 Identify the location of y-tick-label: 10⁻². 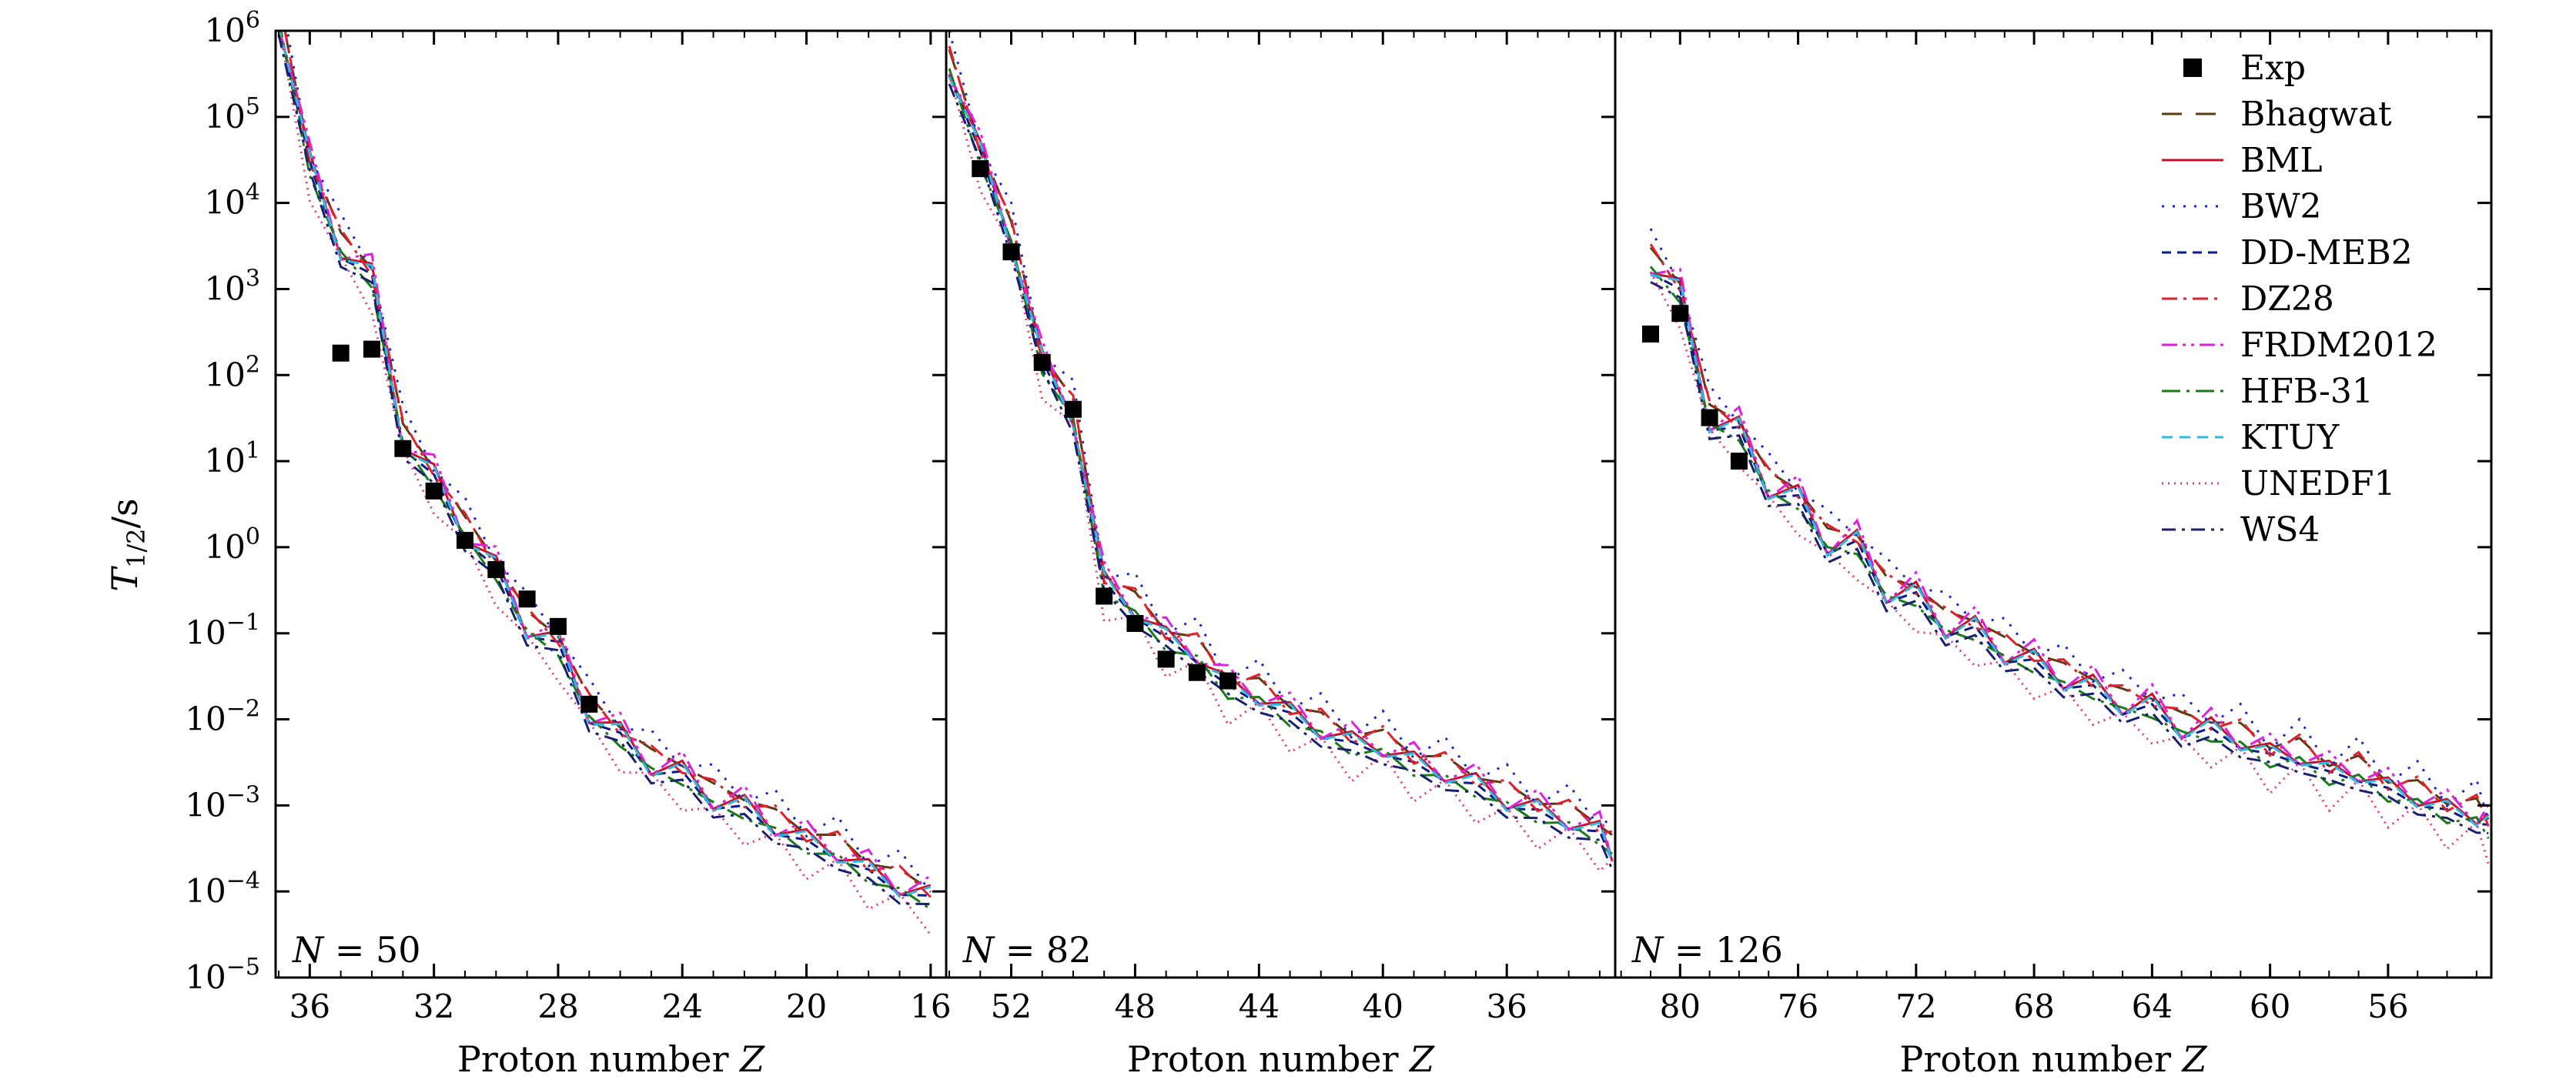
(223, 717).